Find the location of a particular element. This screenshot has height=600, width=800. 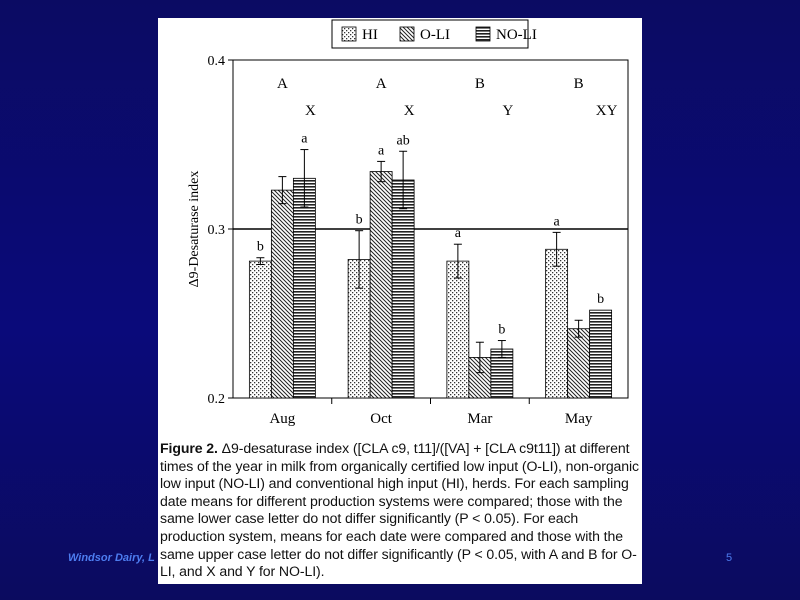

x-tick-label: Mar is located at coordinates (479, 419).